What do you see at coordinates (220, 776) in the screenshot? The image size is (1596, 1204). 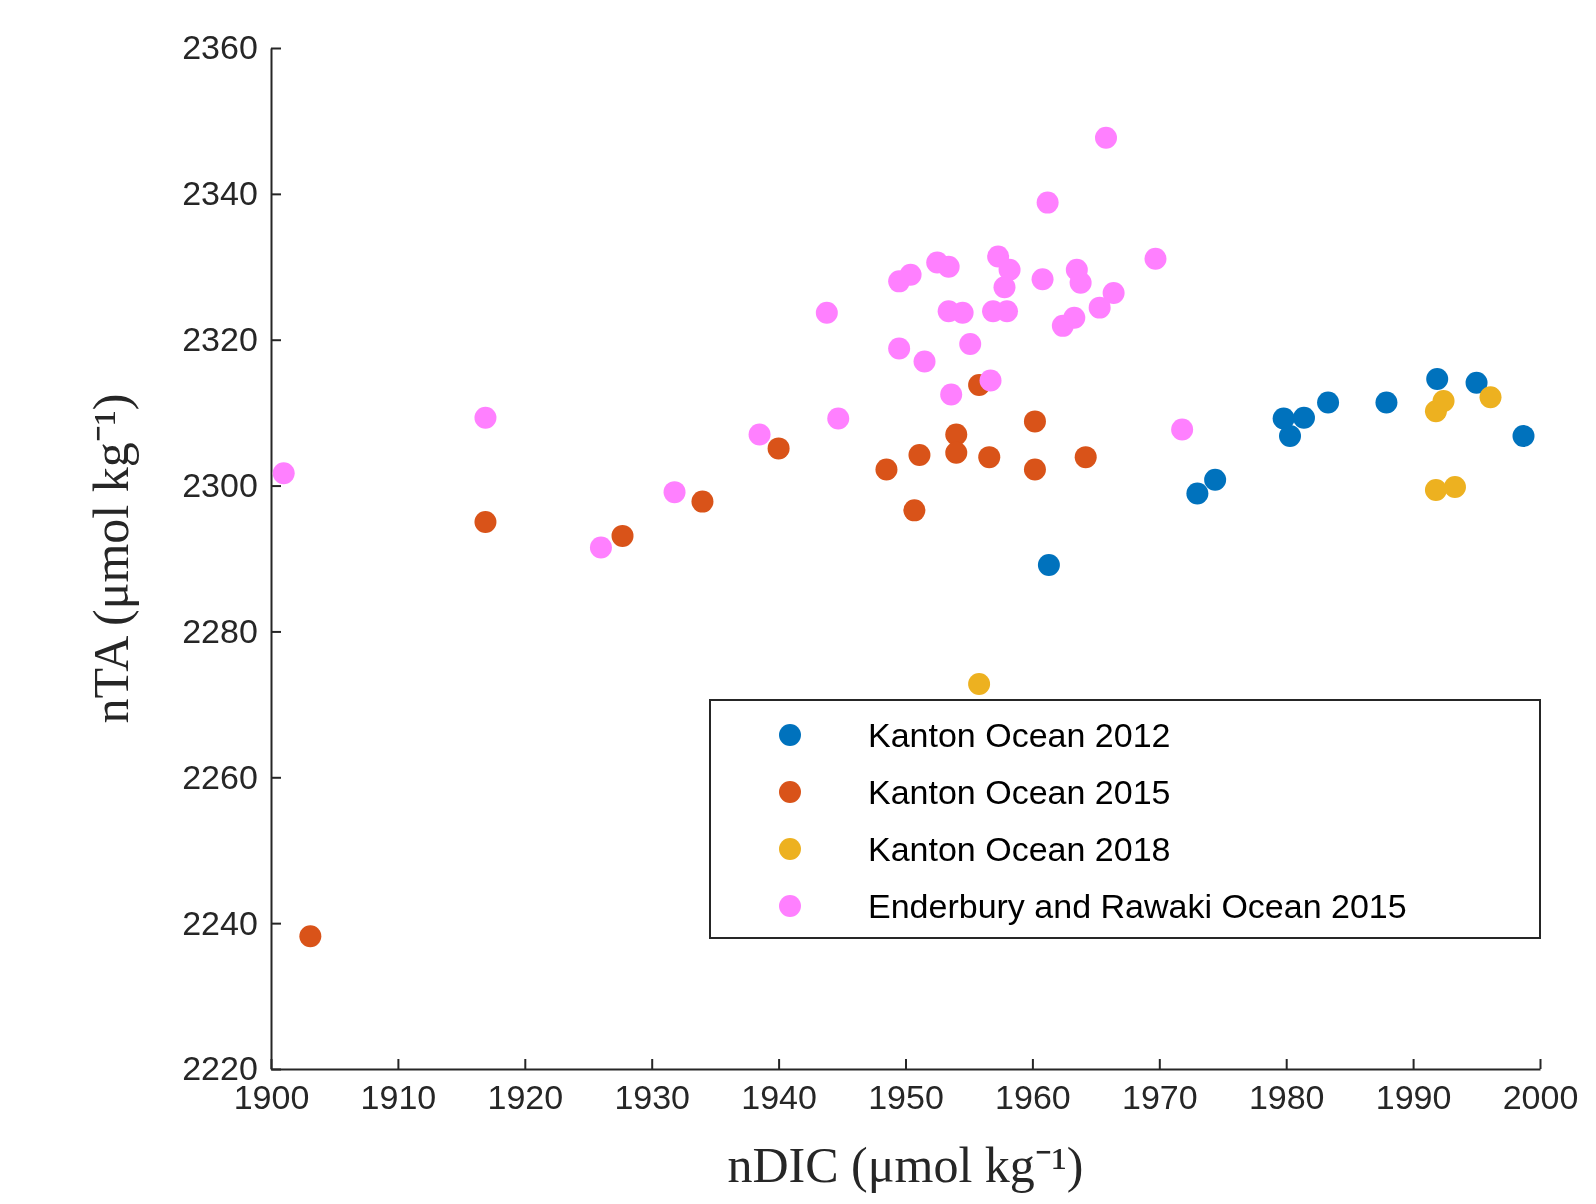 I see `y-tick-label: 2260` at bounding box center [220, 776].